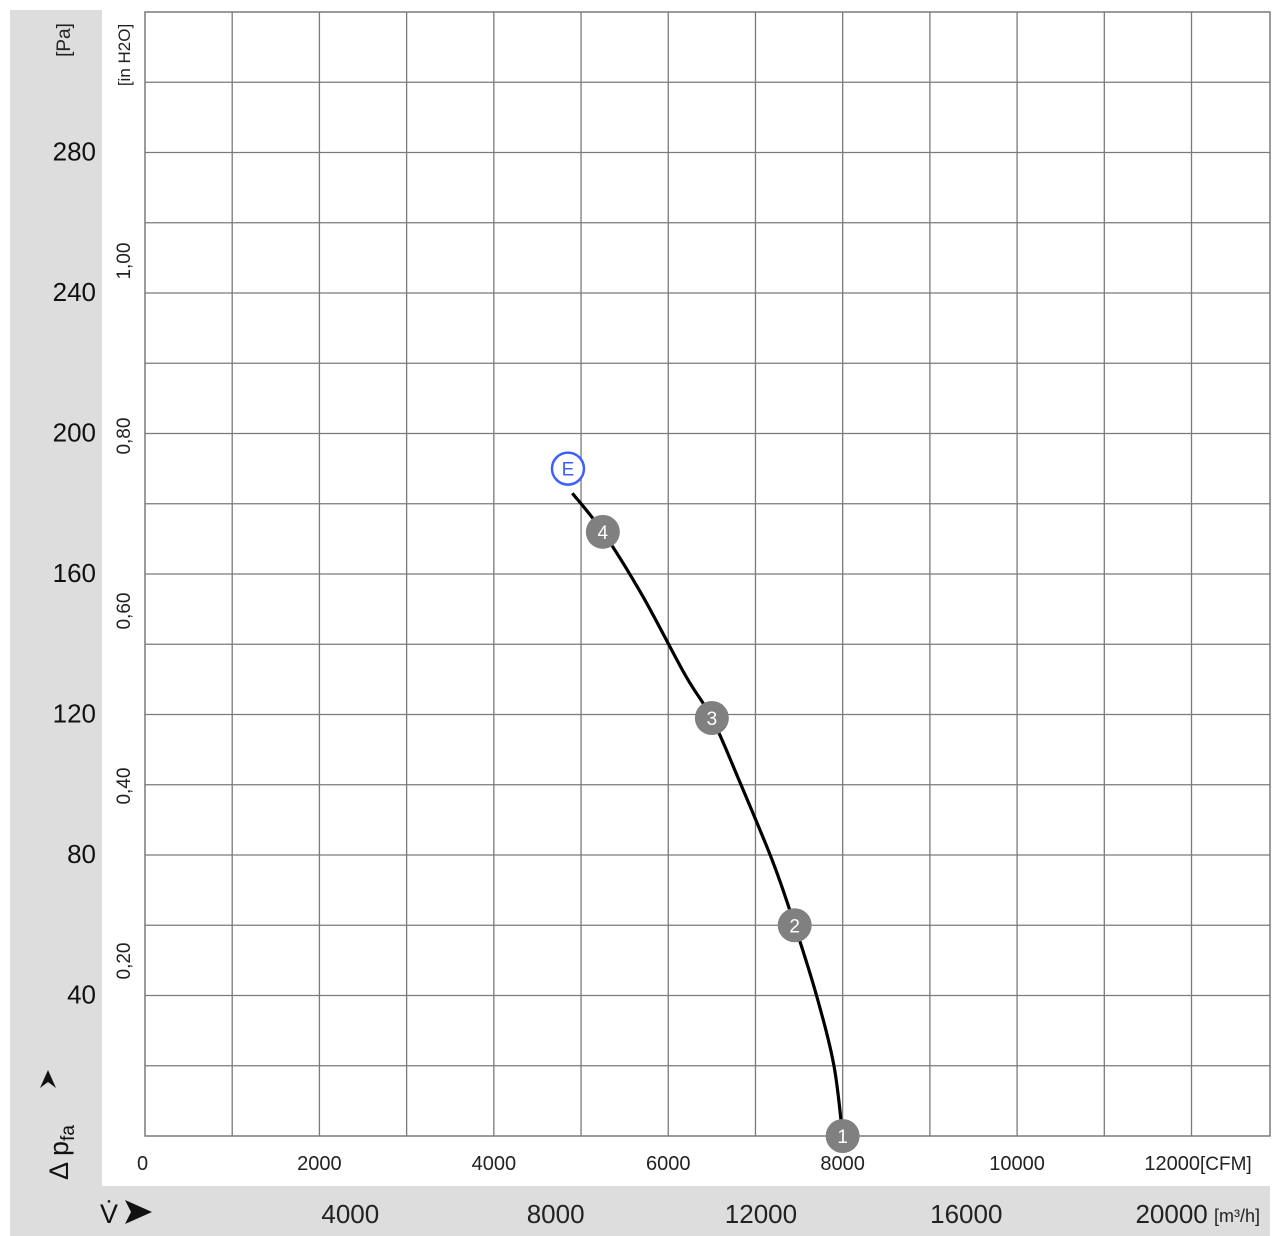 This screenshot has height=1236, width=1279. Describe the element at coordinates (1172, 1164) in the screenshot. I see `x-cfm-tick-label: 12000` at that location.